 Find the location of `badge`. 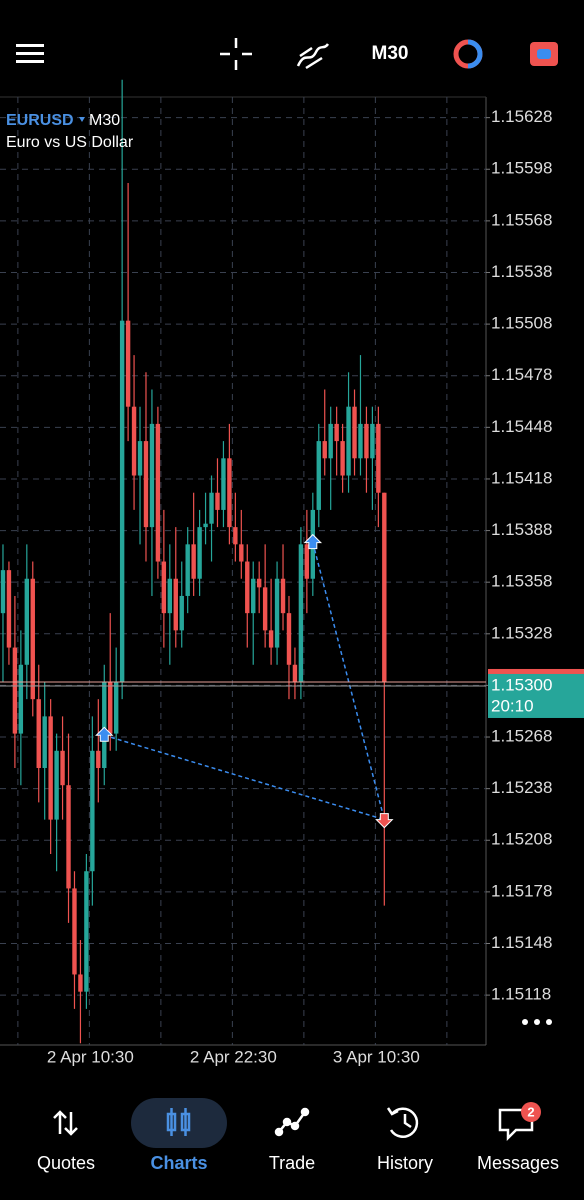

badge is located at coordinates (531, 1112).